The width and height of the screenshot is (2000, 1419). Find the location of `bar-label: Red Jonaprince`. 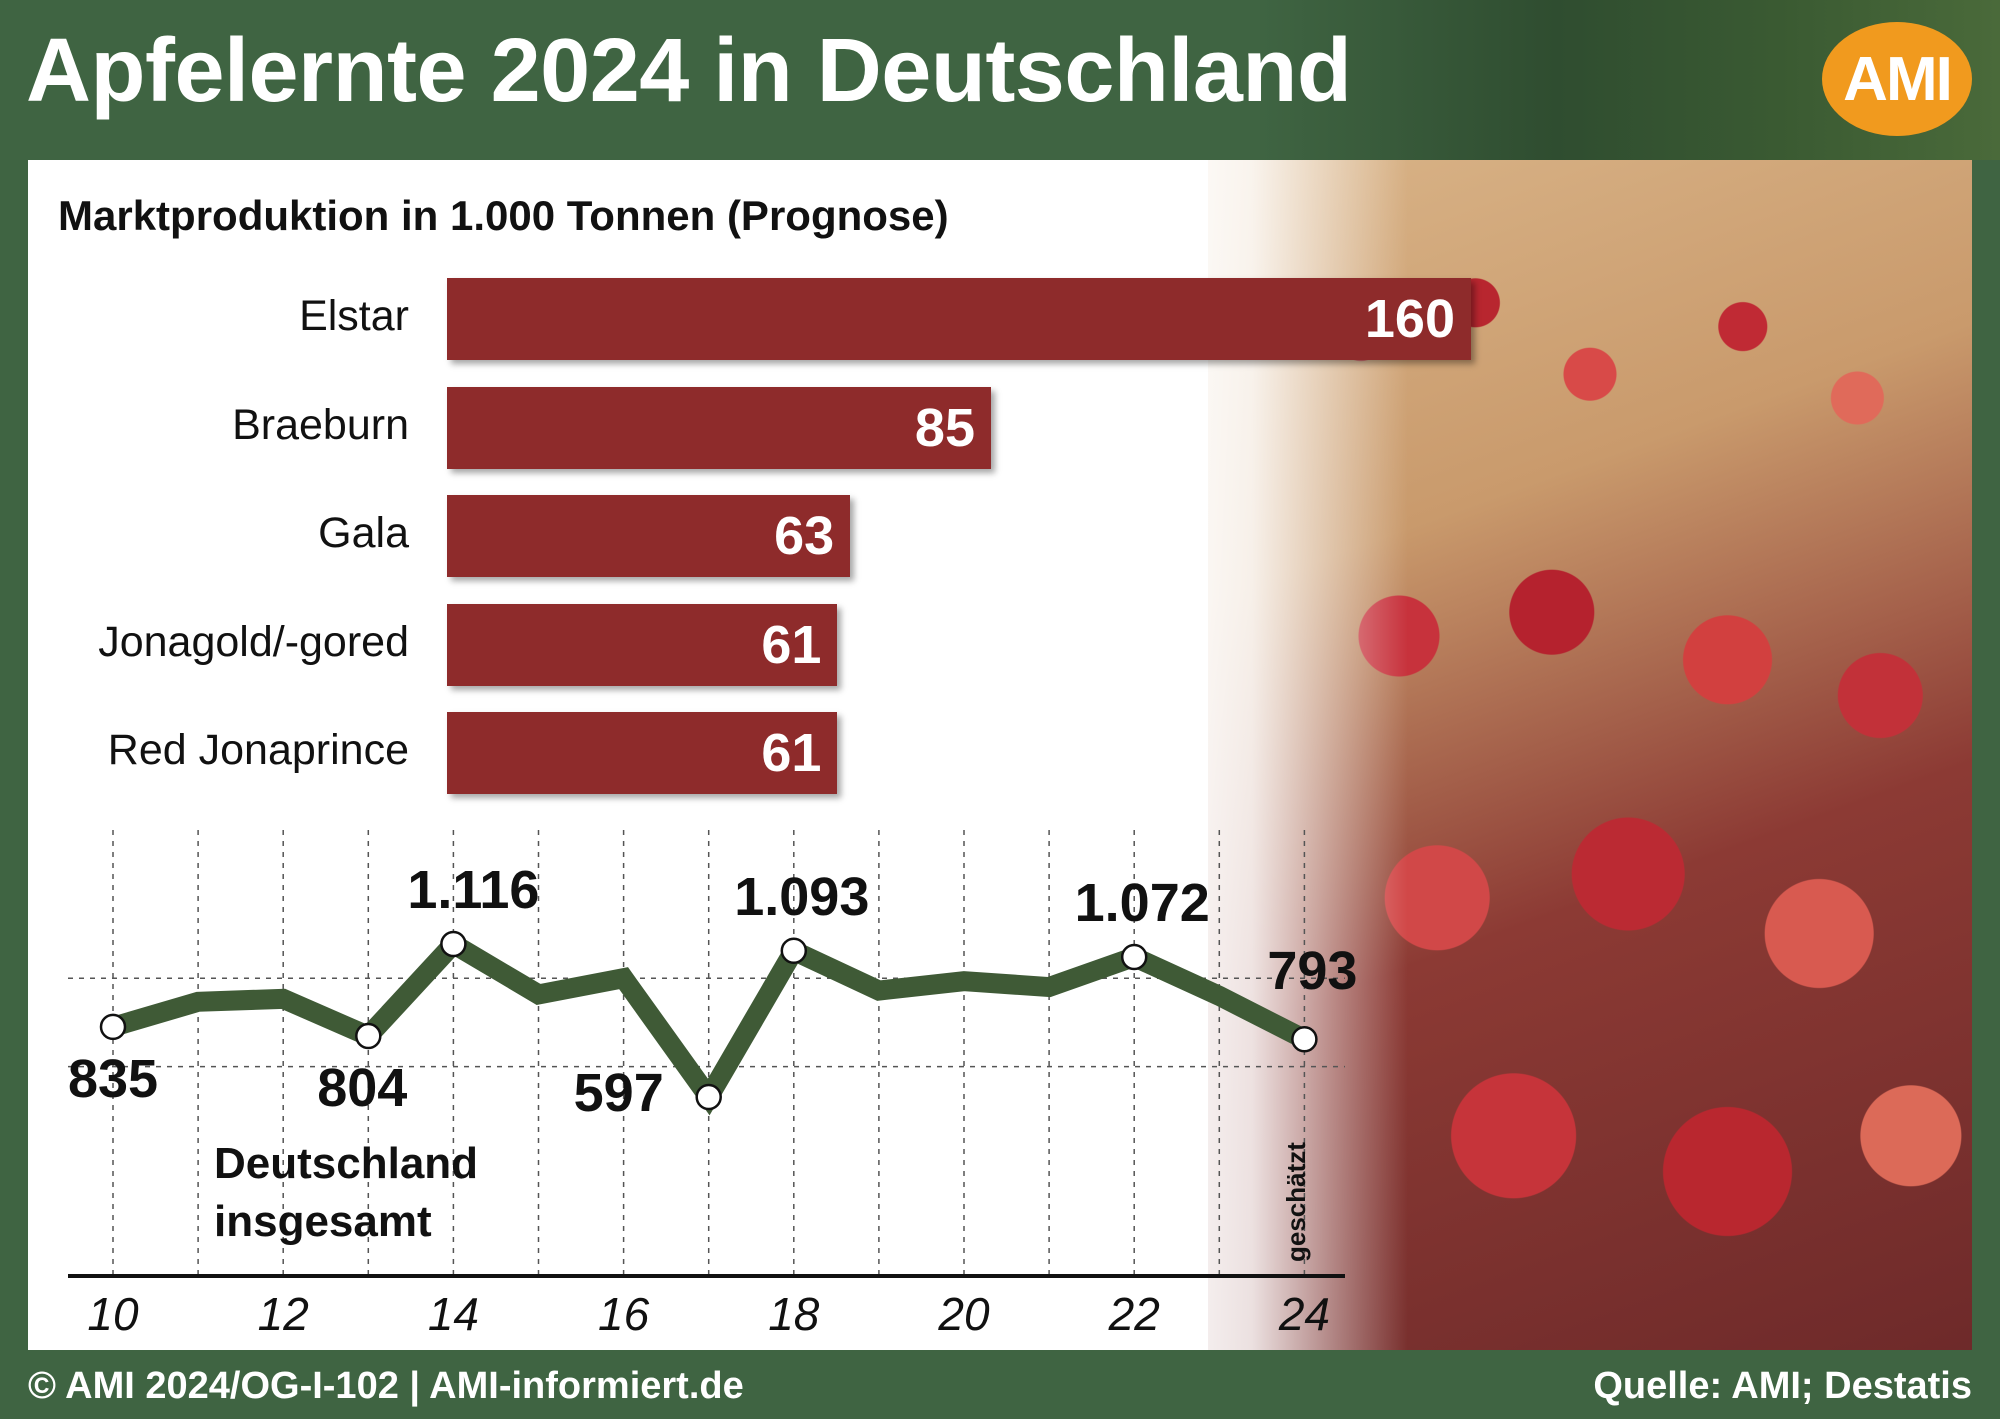

bar-label: Red Jonaprince is located at coordinates (258, 750).